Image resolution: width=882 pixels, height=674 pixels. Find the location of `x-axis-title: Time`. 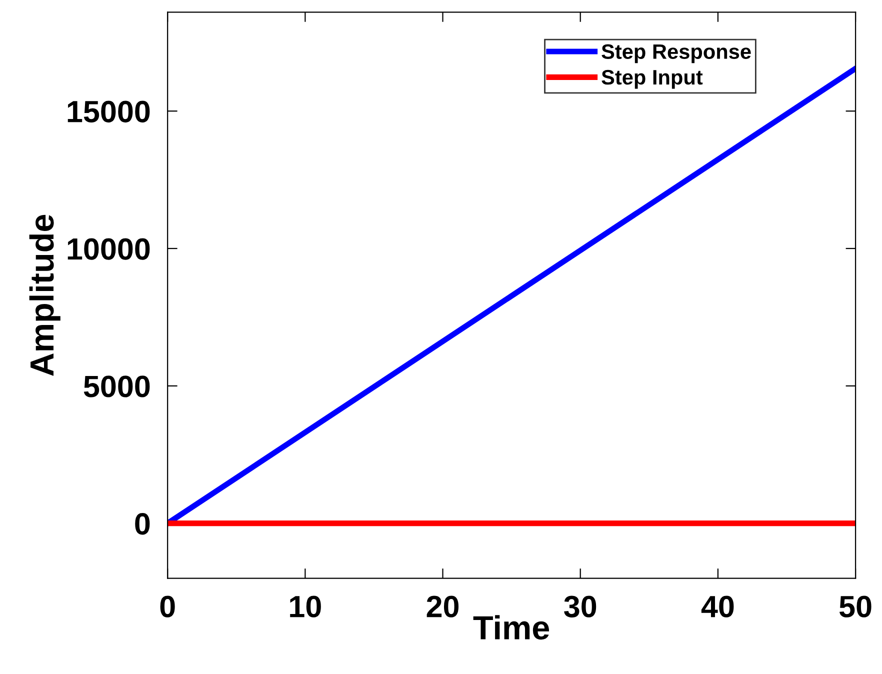

x-axis-title: Time is located at coordinates (511, 627).